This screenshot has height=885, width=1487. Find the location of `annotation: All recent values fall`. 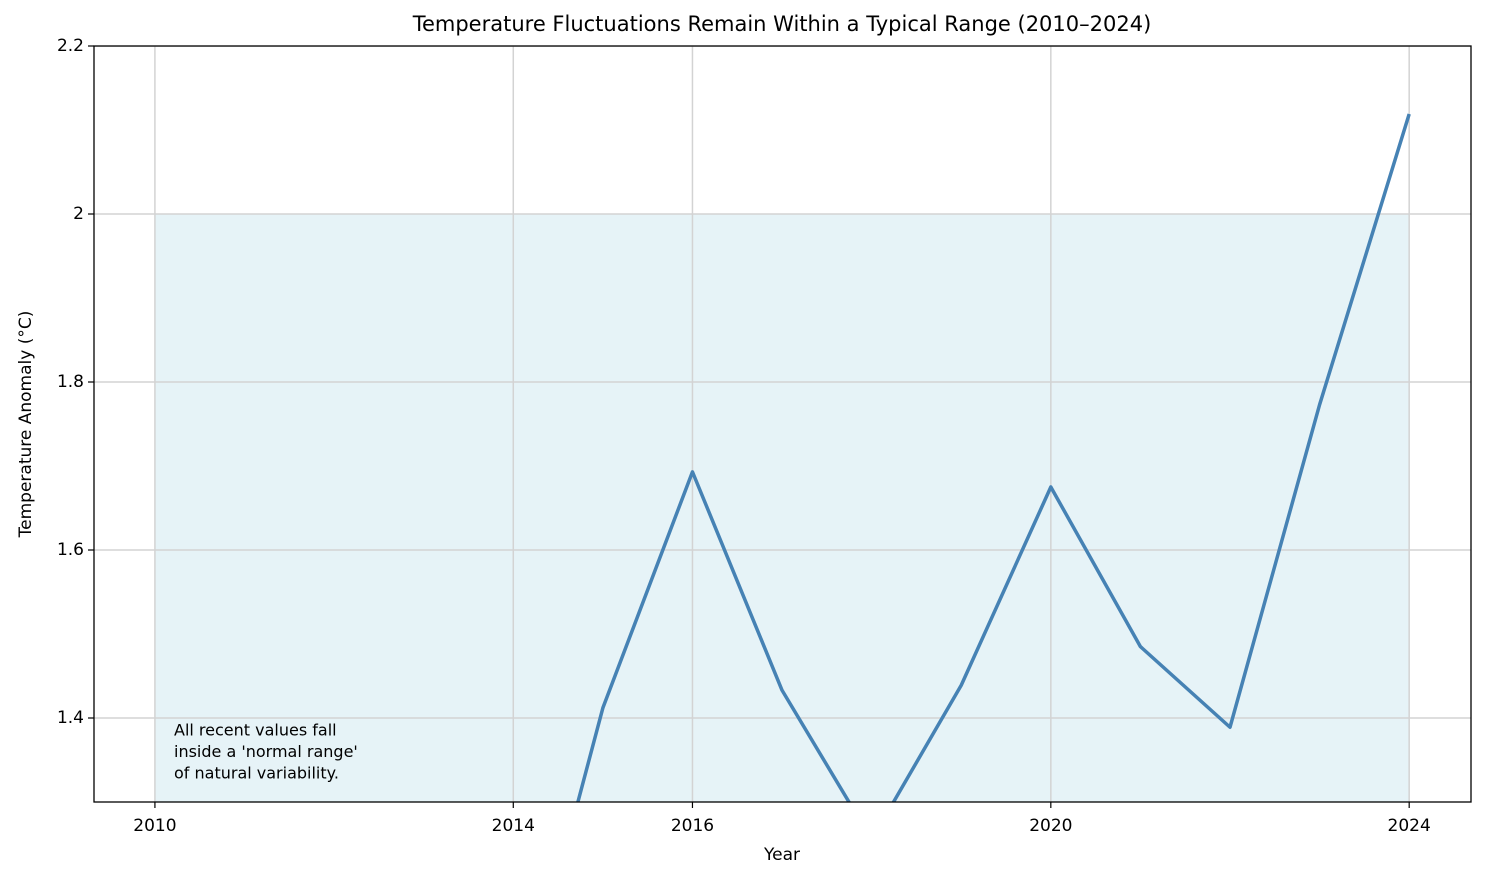

annotation: All recent values fall is located at coordinates (255, 730).